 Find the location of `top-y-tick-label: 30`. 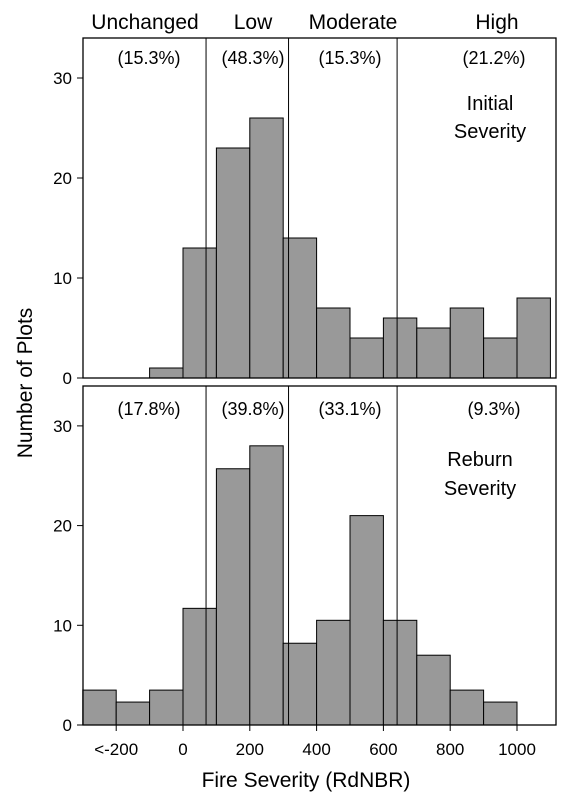

top-y-tick-label: 30 is located at coordinates (62, 78).